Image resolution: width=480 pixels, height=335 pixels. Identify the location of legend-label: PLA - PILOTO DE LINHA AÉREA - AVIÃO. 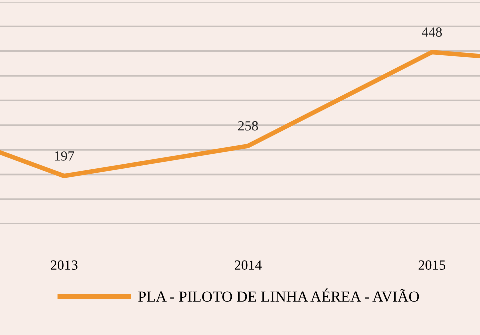
(279, 295).